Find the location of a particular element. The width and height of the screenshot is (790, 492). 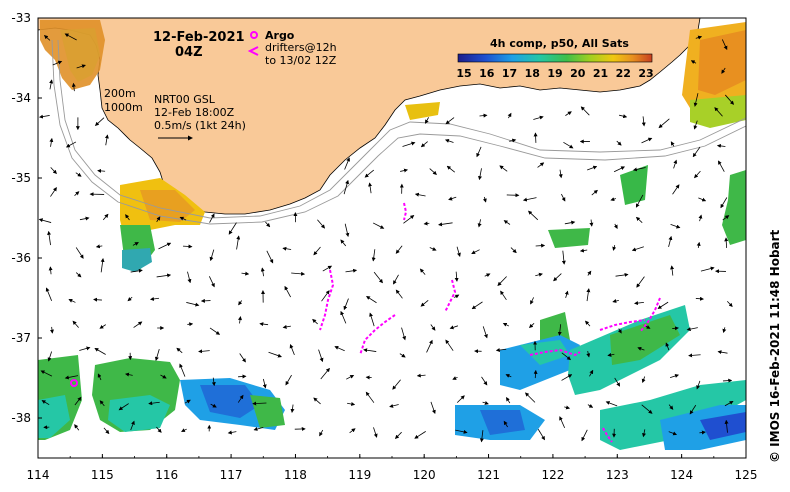

argo-label: Argo is located at coordinates (280, 35).